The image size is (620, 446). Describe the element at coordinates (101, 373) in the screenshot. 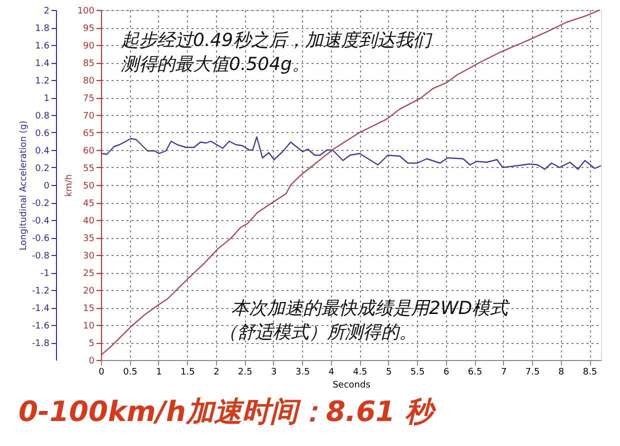

I see `x-tick-label: 0` at that location.